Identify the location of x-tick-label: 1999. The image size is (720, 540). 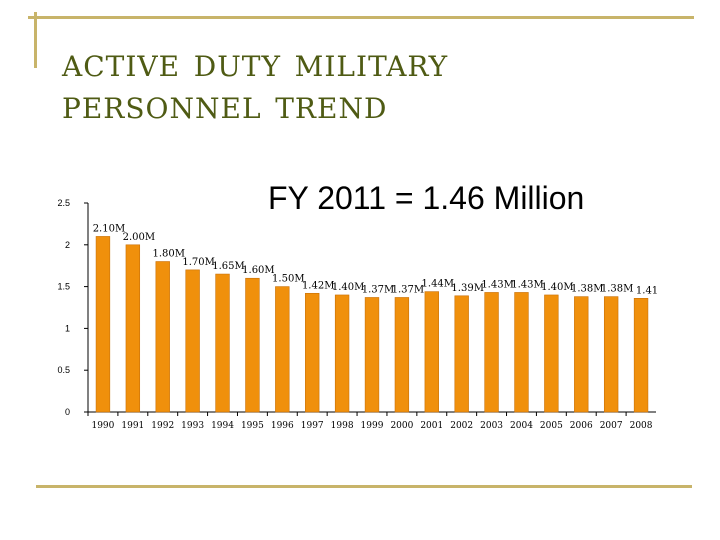
(372, 426).